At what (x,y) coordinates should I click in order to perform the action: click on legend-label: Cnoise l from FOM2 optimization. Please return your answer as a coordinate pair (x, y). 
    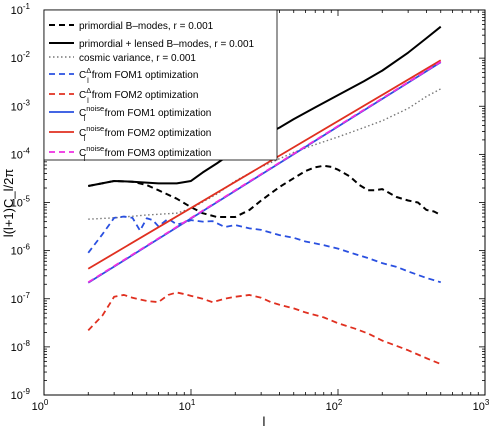
    Looking at the image, I should click on (145, 133).